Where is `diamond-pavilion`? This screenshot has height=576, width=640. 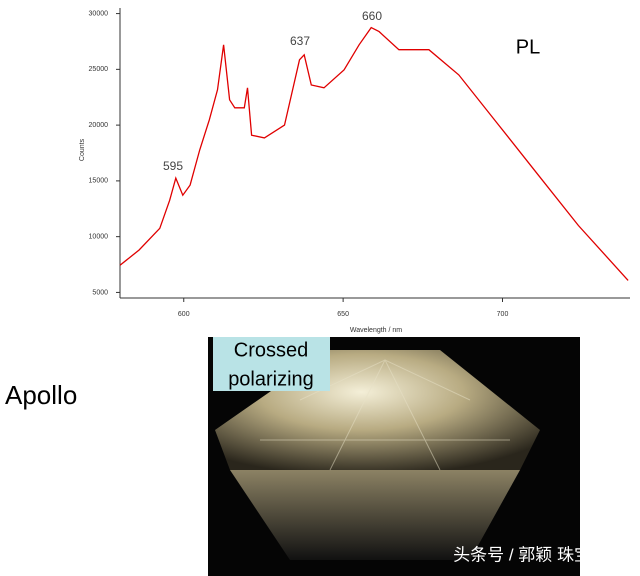
diamond-pavilion is located at coordinates (375, 515).